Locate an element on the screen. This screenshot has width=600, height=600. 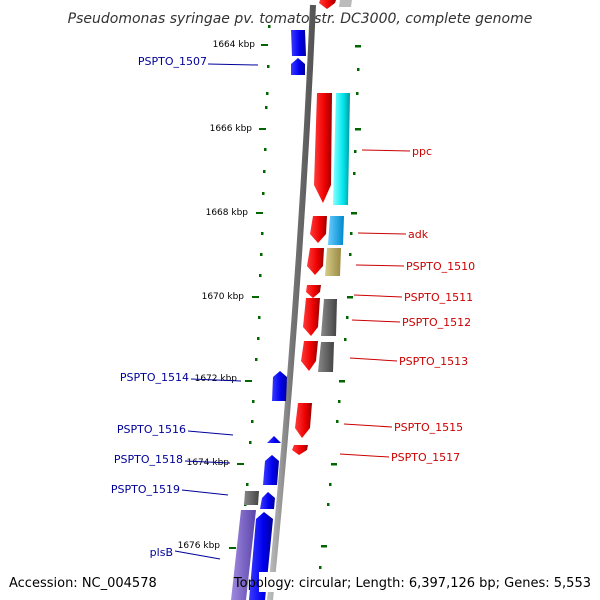
gene-label-pspto-1519: PSPTO_1519 is located at coordinates (145, 489).